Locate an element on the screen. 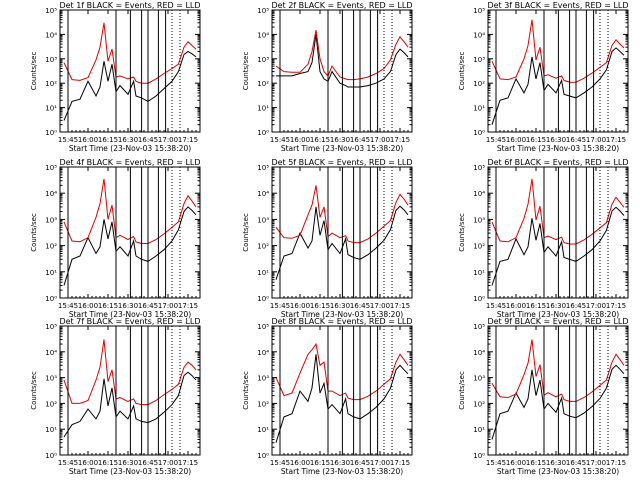 This screenshot has height=480, width=640. chart-title: Det 2f BLACK = Events, RED = LLD is located at coordinates (341, 5).